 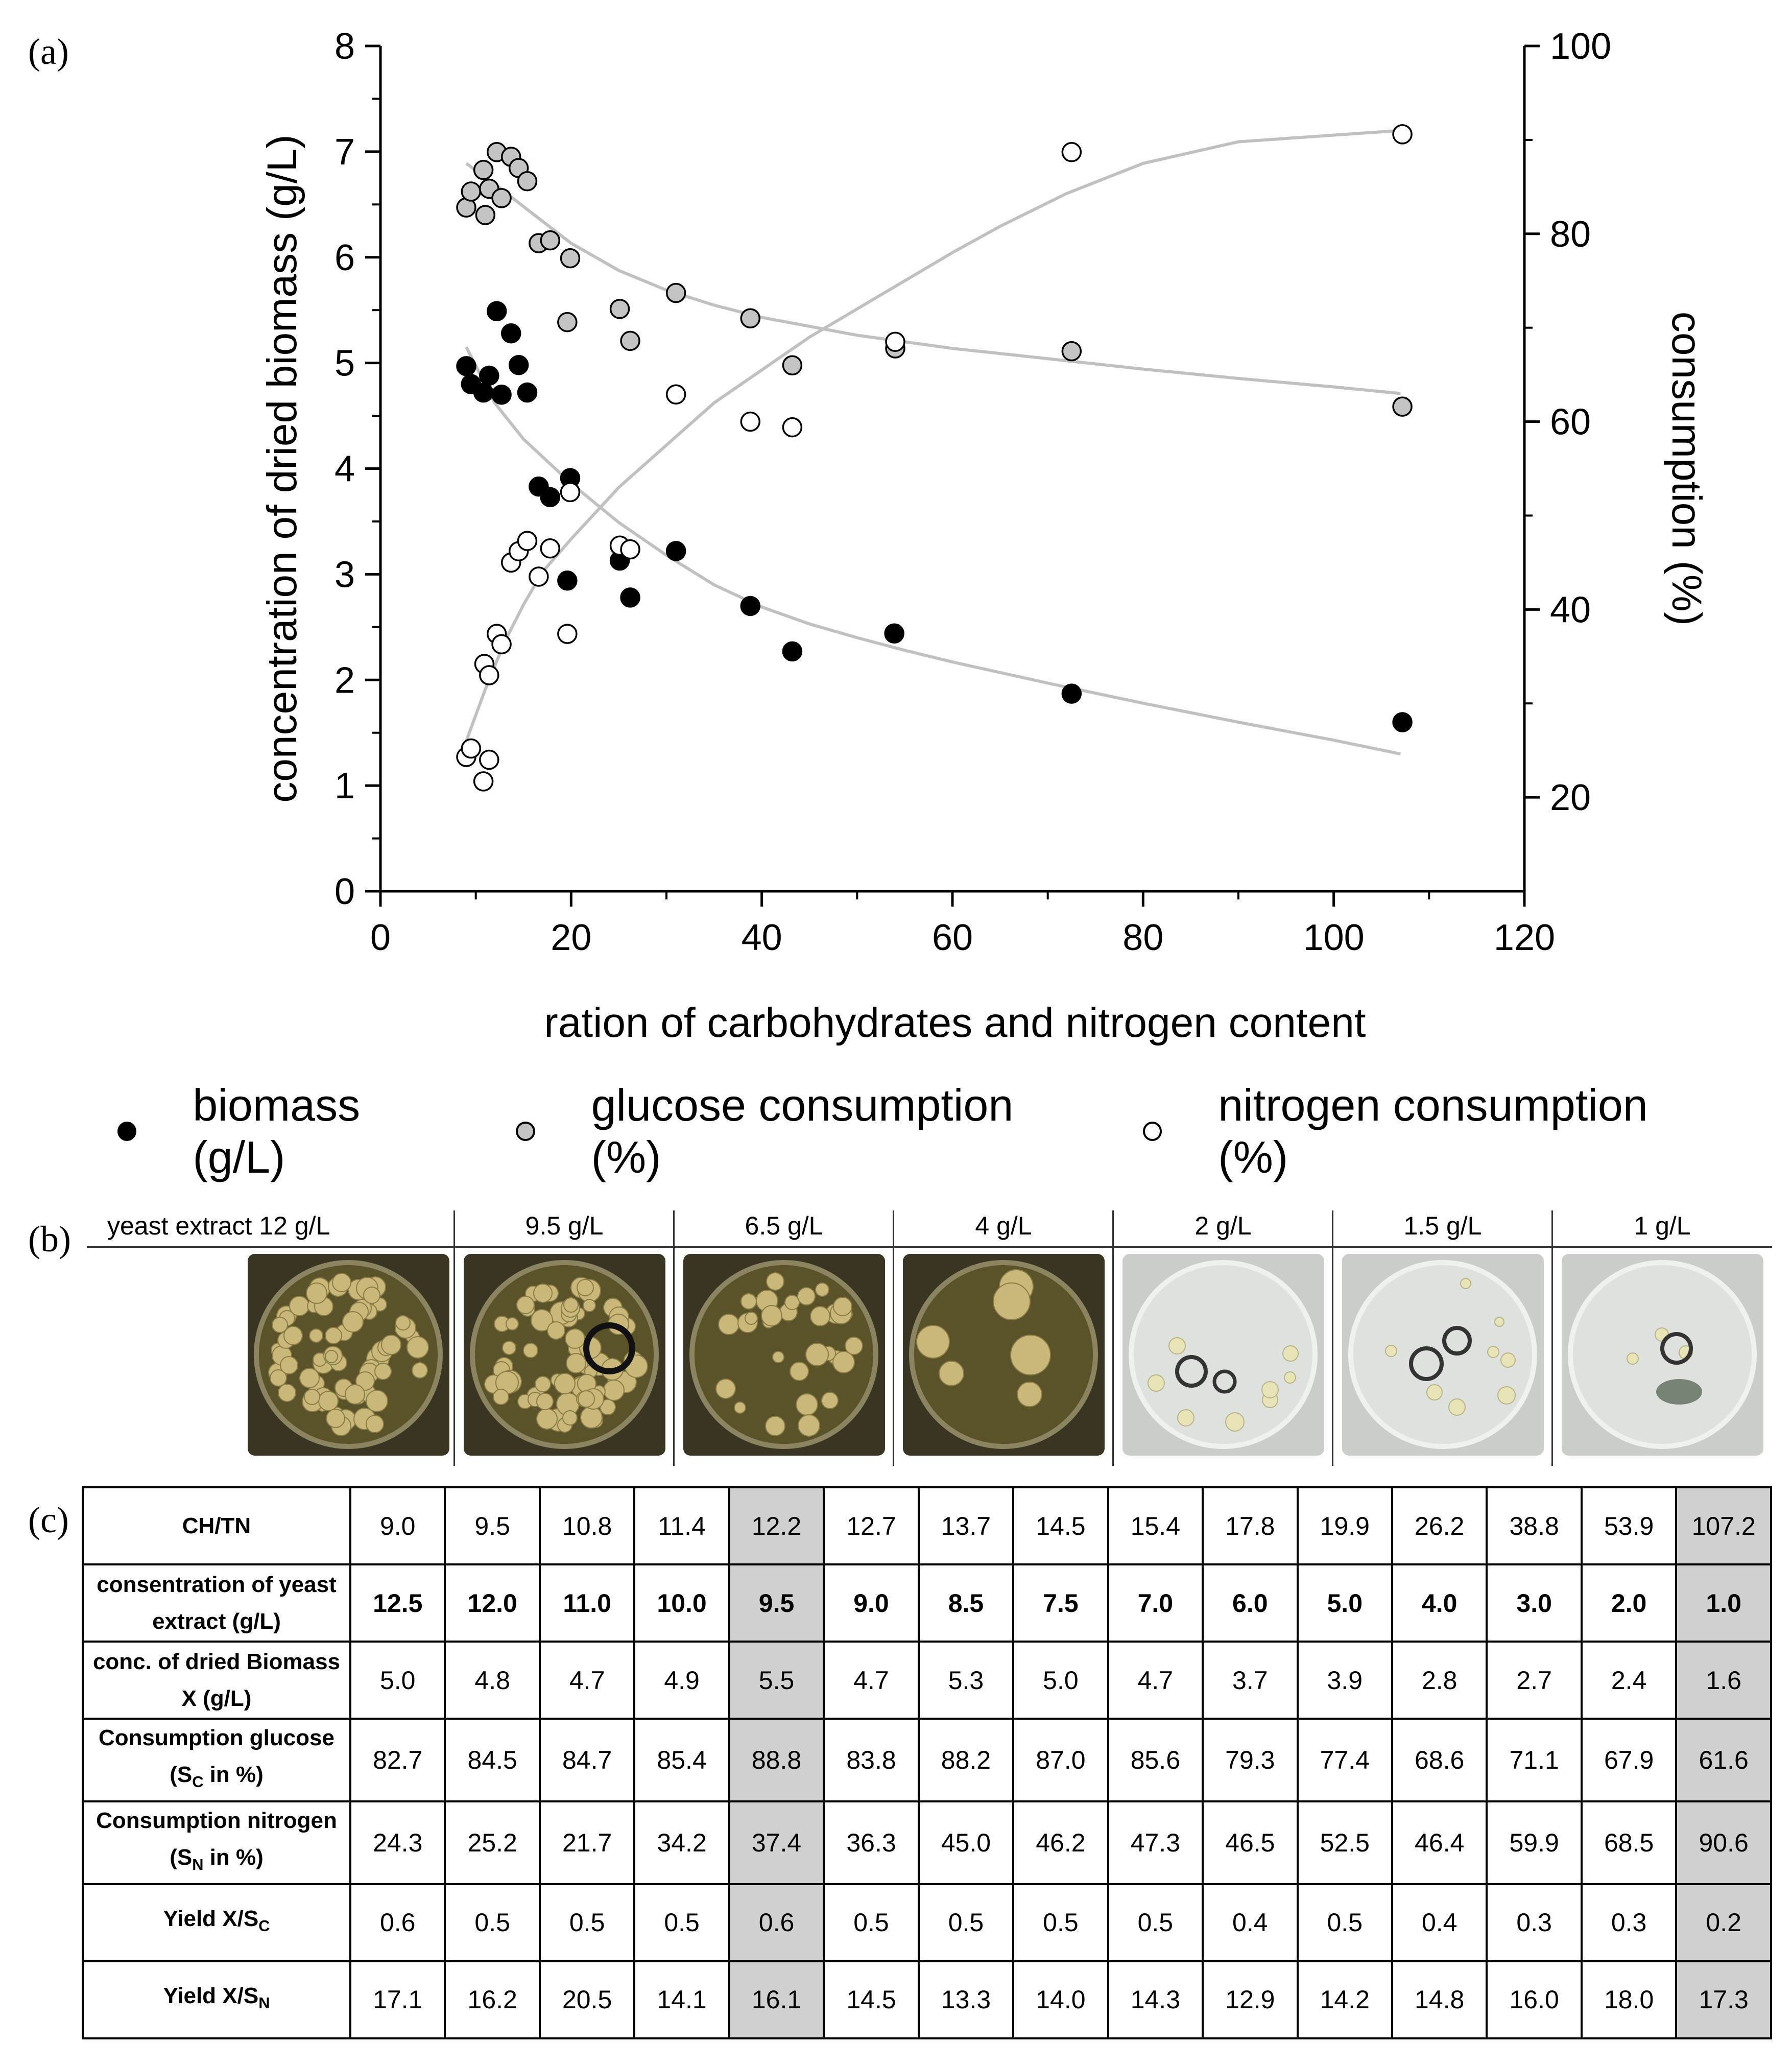 What do you see at coordinates (871, 1842) in the screenshot?
I see `table-cell: 36.3` at bounding box center [871, 1842].